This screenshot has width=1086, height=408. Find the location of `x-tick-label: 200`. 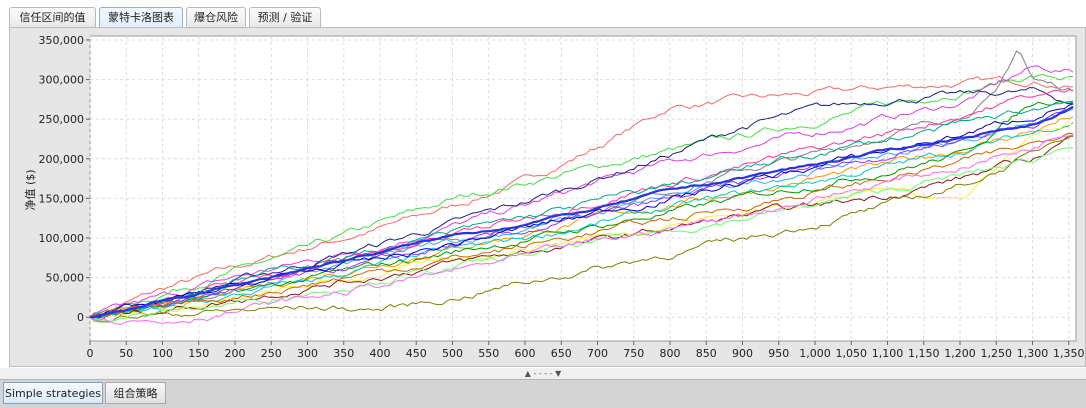

x-tick-label: 200 is located at coordinates (235, 353).